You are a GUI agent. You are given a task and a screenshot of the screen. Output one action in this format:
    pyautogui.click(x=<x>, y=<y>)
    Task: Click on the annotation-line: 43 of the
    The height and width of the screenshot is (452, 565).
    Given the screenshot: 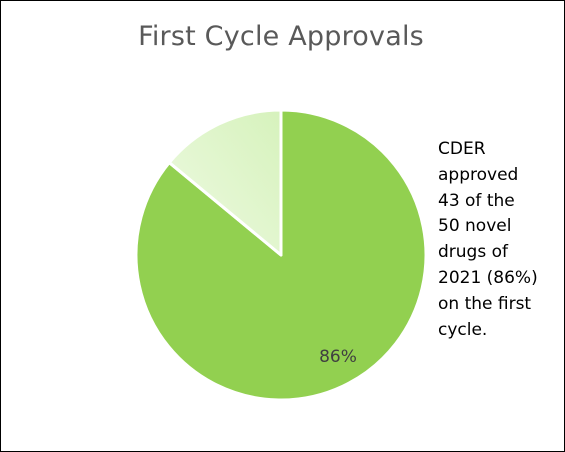 What is the action you would take?
    pyautogui.click(x=476, y=200)
    